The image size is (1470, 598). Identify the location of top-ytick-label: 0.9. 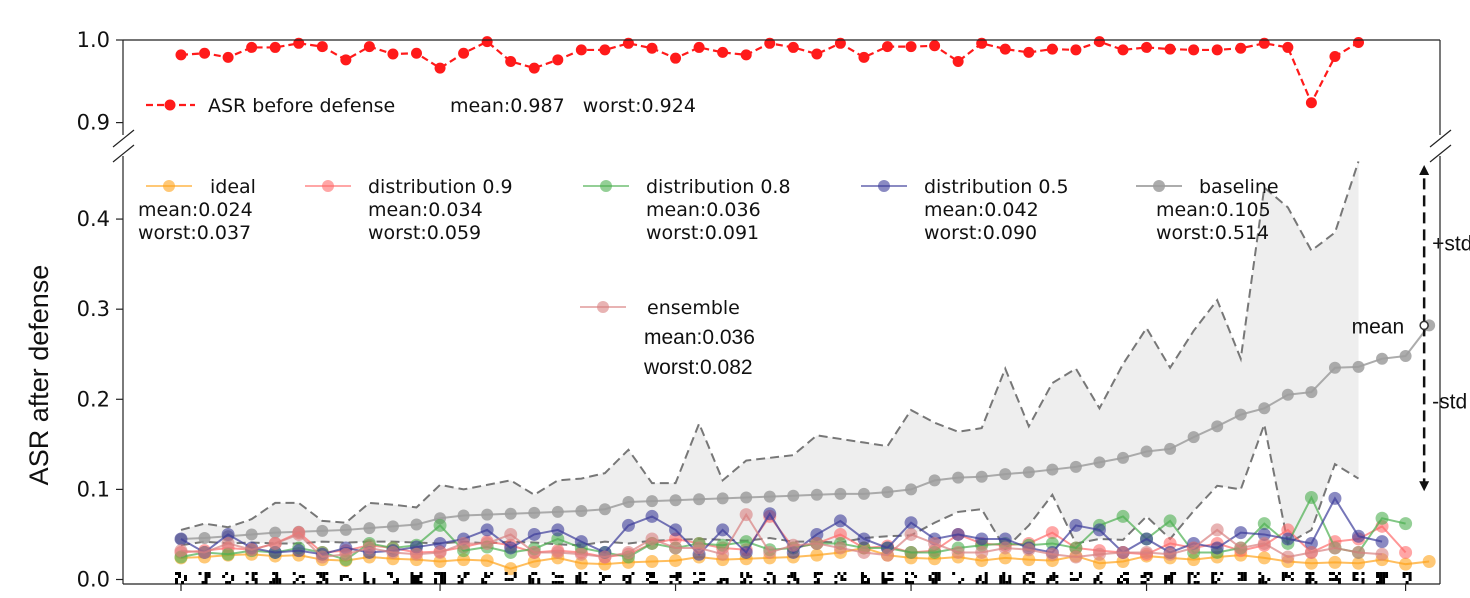
(93, 123).